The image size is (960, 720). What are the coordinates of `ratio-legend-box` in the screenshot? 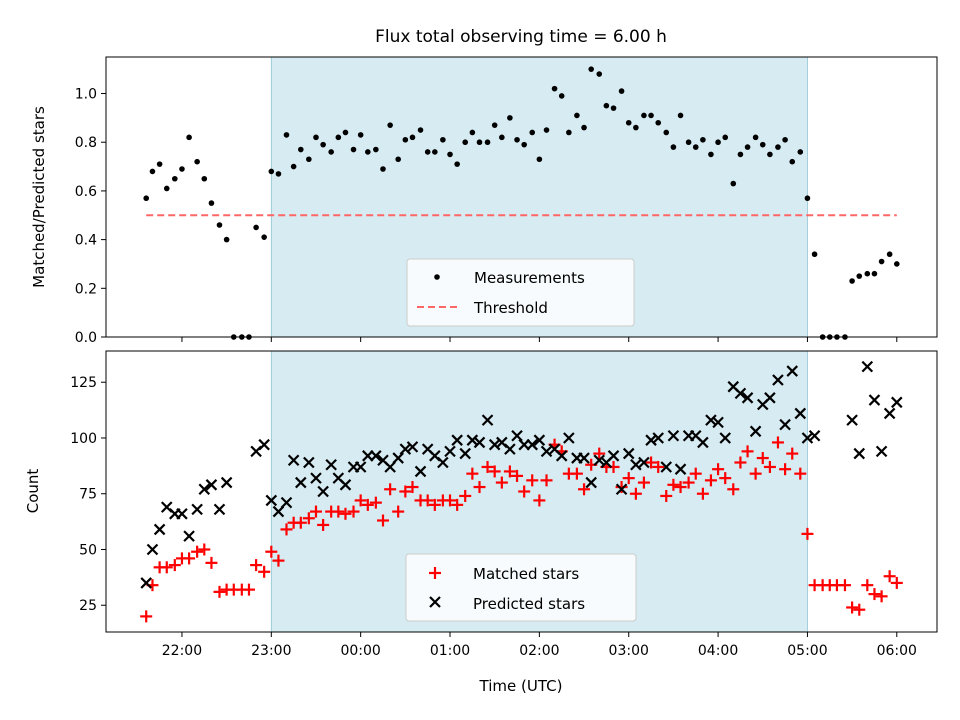 It's located at (520, 292).